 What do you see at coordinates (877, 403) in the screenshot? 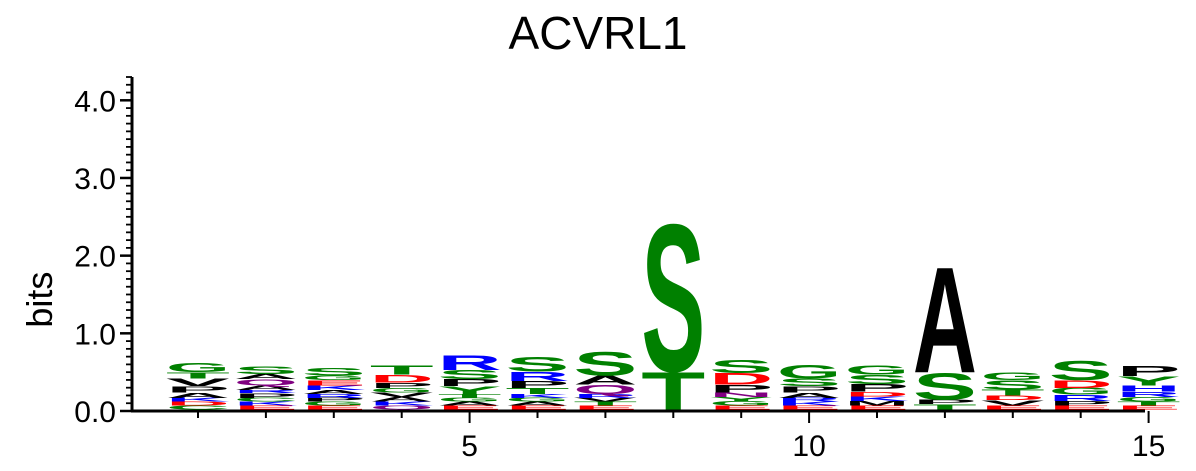
I see `logo-letter-M: M` at bounding box center [877, 403].